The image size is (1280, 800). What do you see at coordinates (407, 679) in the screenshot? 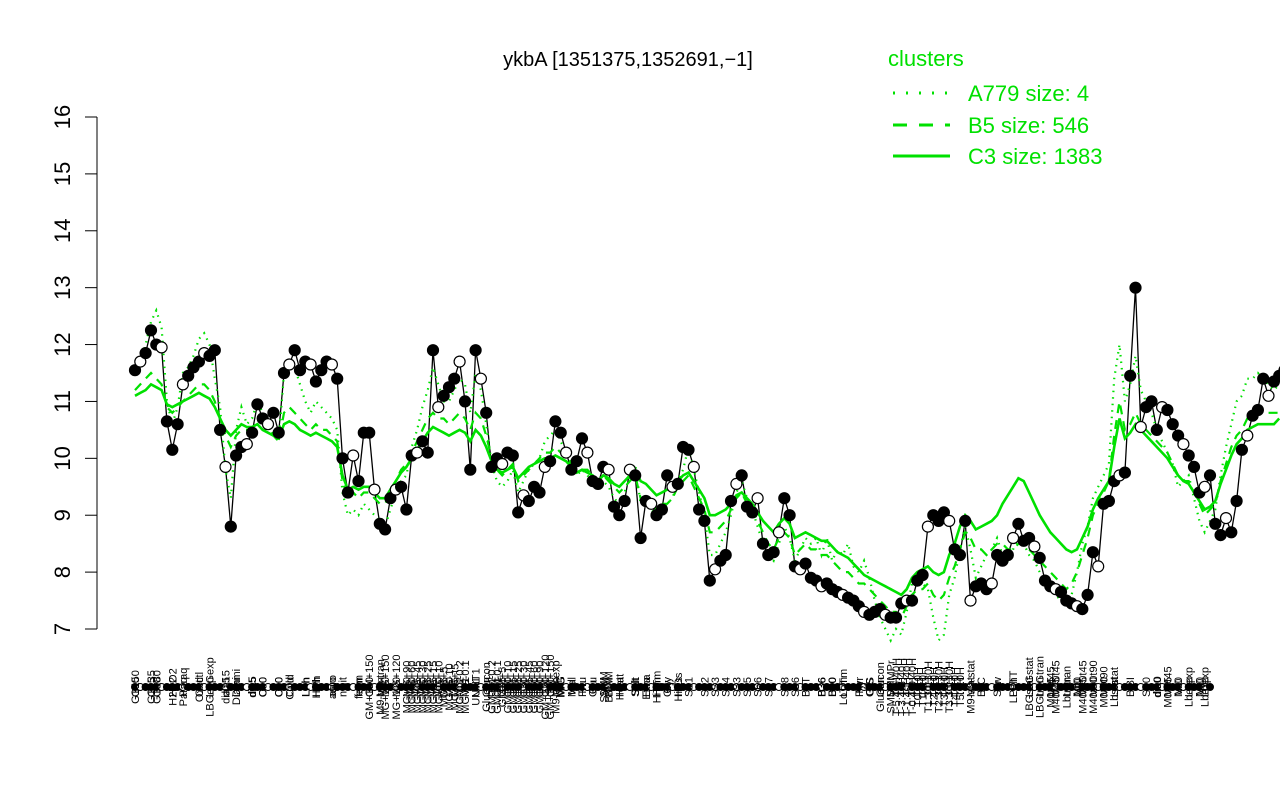
I see `x-tick-label-lower: MG+90` at bounding box center [407, 679].